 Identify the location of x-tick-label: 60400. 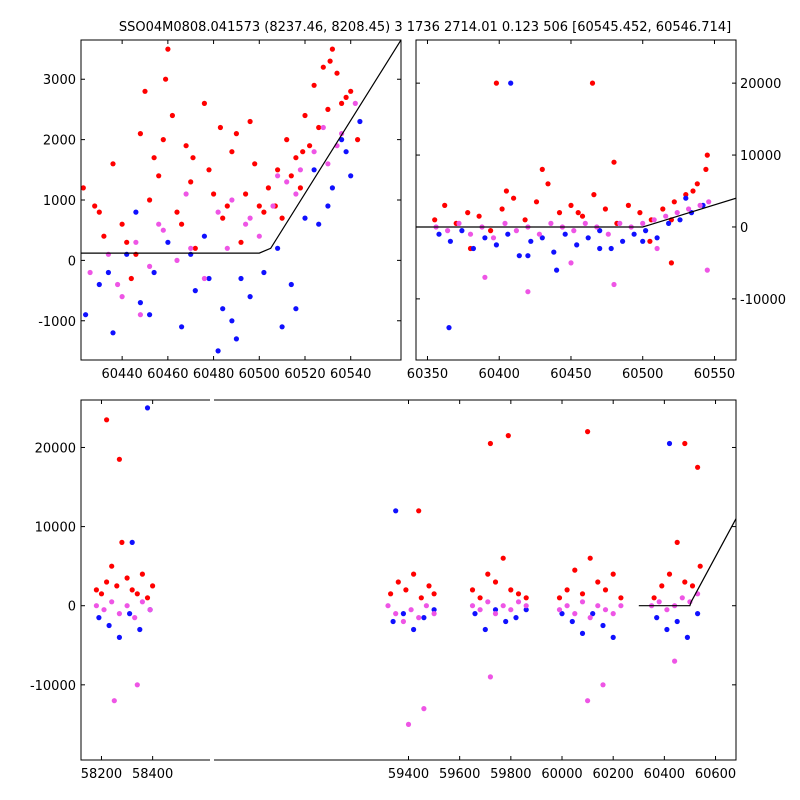
(499, 374).